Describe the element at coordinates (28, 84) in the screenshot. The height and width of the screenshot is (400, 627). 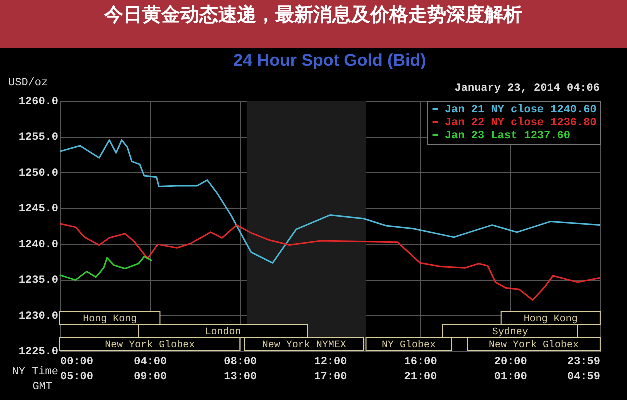
I see `y-axis-title: USD/oz` at that location.